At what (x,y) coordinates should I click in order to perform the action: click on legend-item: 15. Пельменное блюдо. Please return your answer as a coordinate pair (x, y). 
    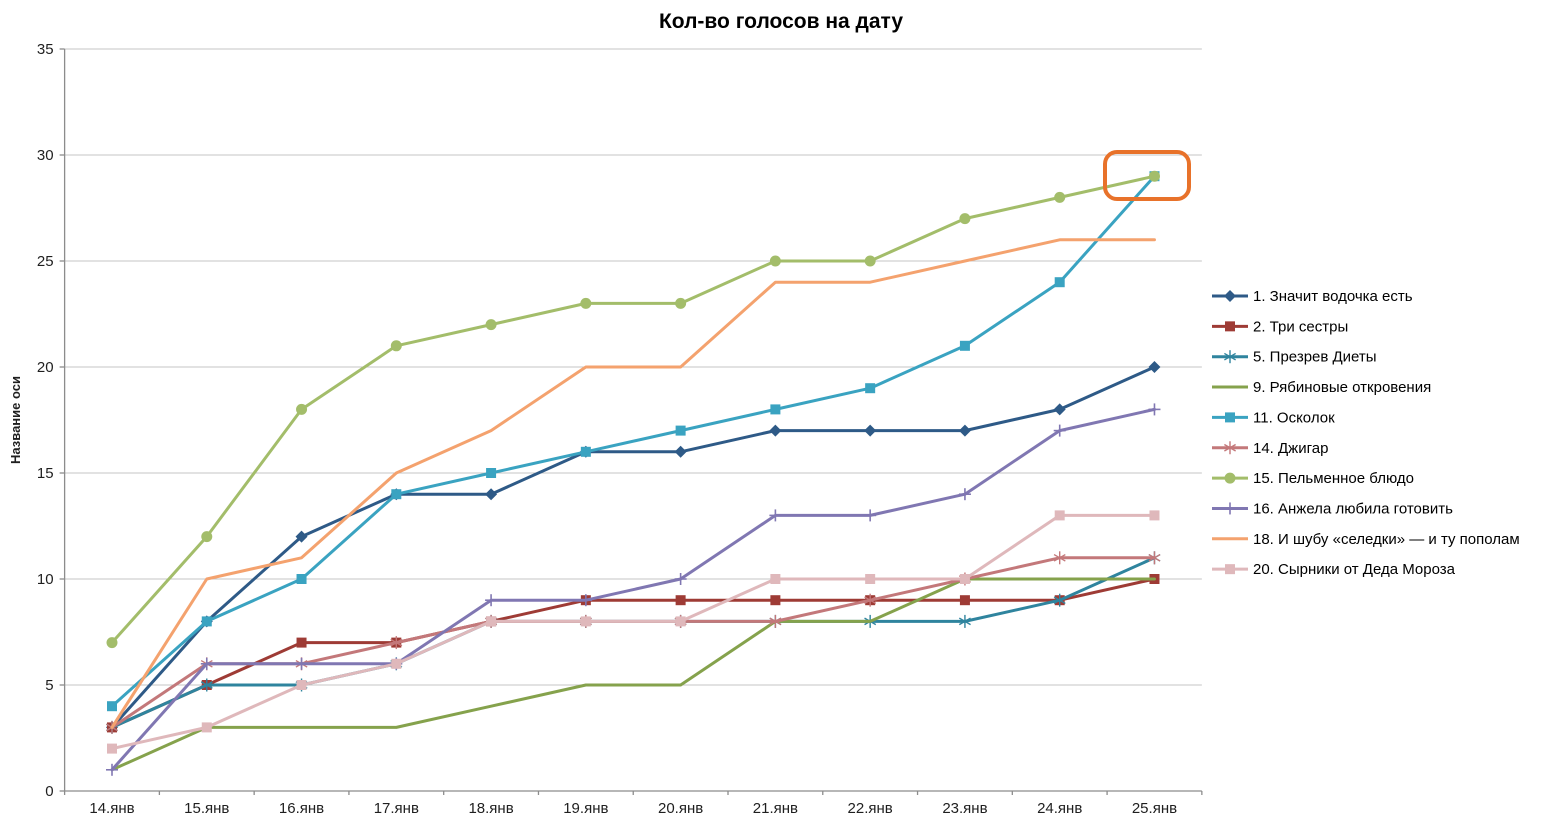
    Looking at the image, I should click on (1313, 478).